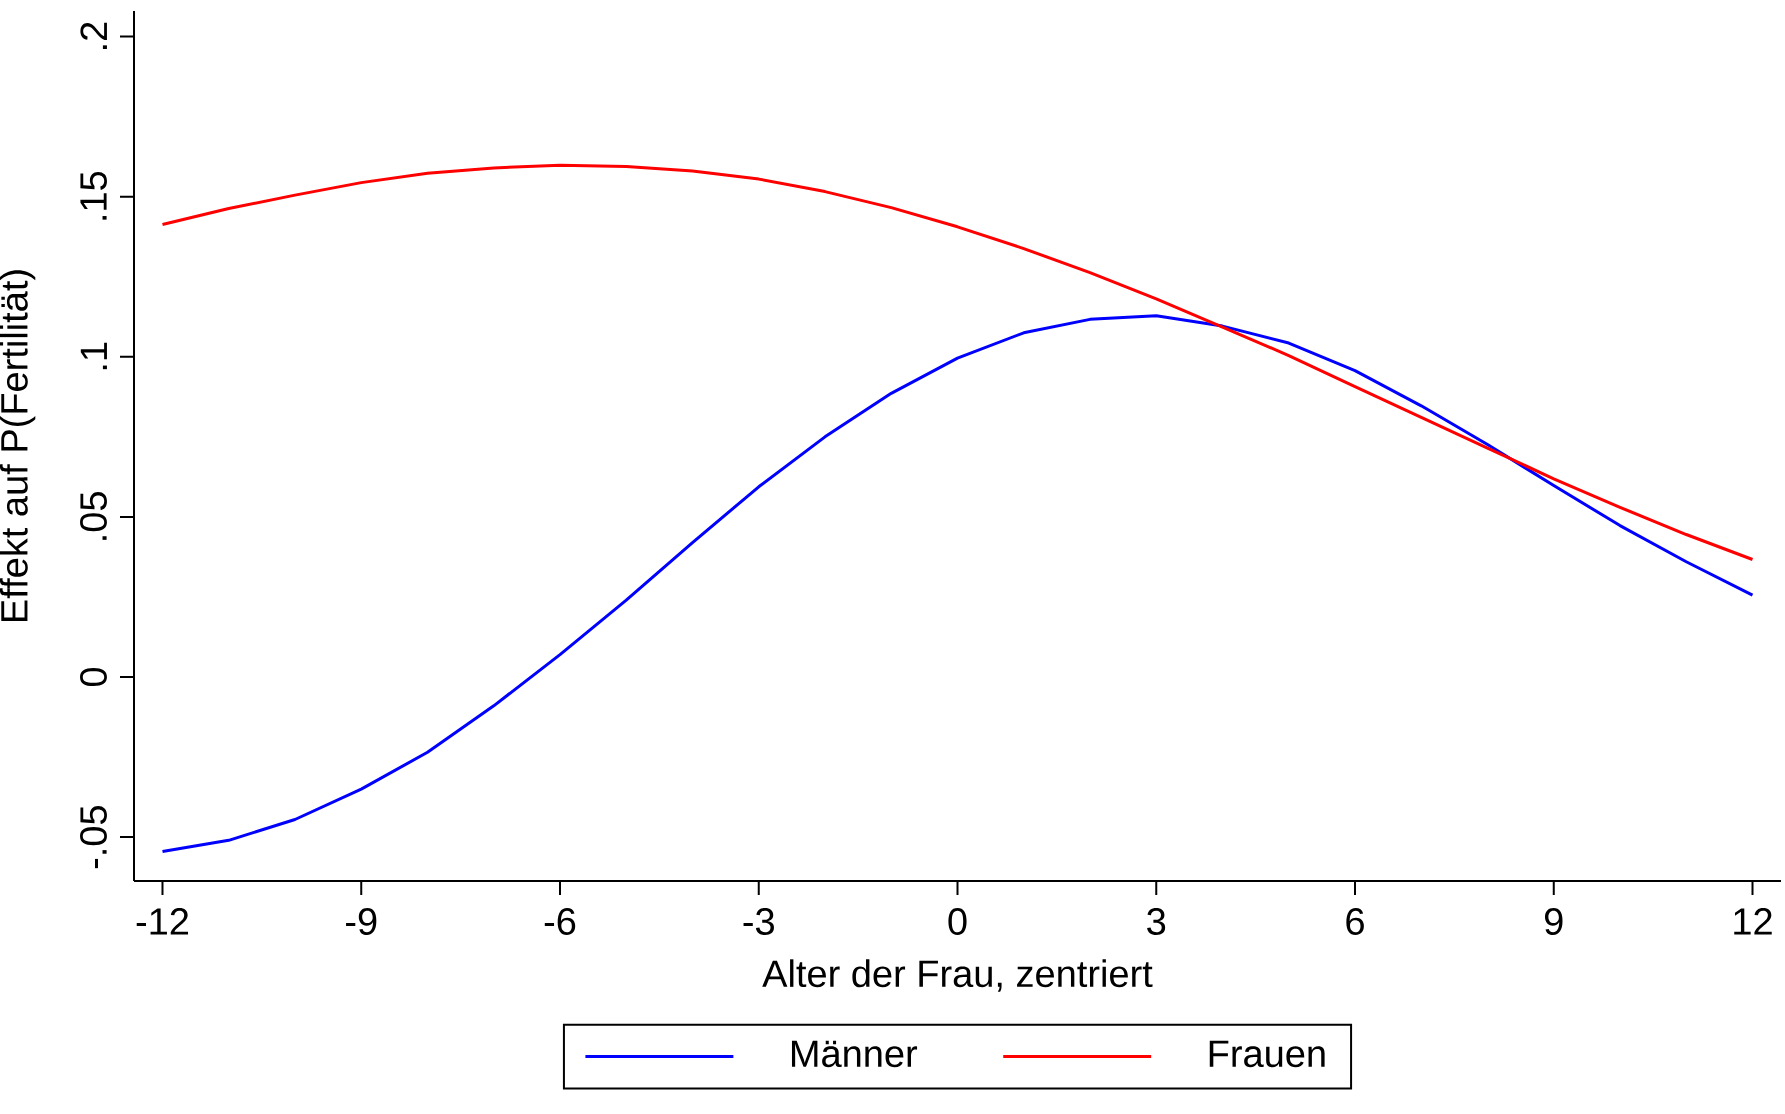  What do you see at coordinates (93, 195) in the screenshot?
I see `y-tick-label: .15` at bounding box center [93, 195].